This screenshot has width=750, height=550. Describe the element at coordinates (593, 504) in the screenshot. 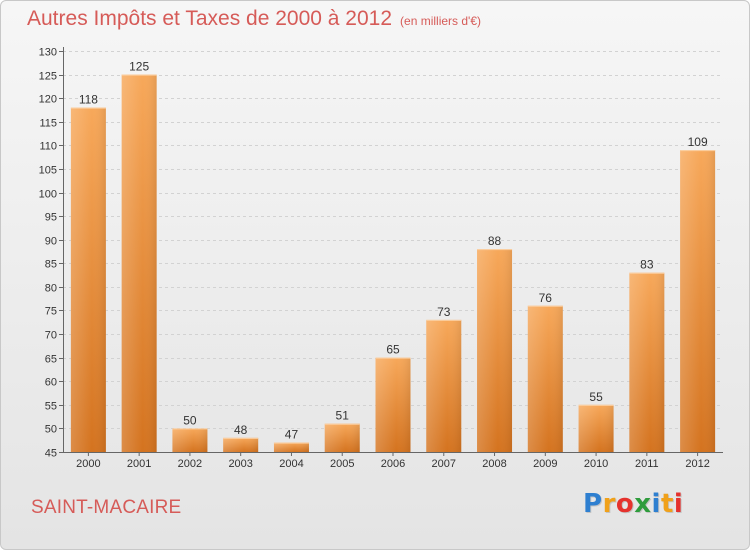

I see `logo-letter: P` at that location.